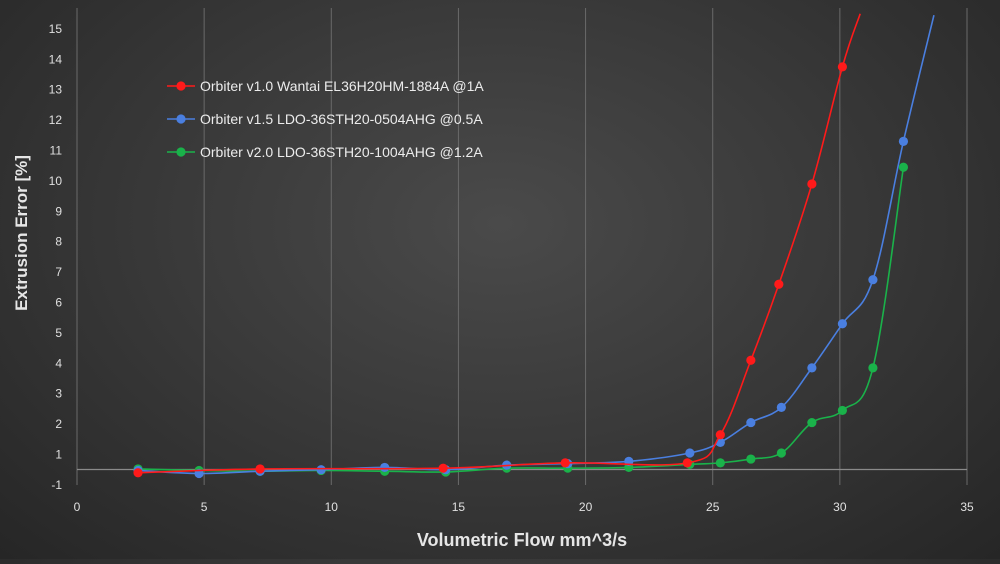 The image size is (1000, 564). I want to click on y-tick-label: 11, so click(56, 151).